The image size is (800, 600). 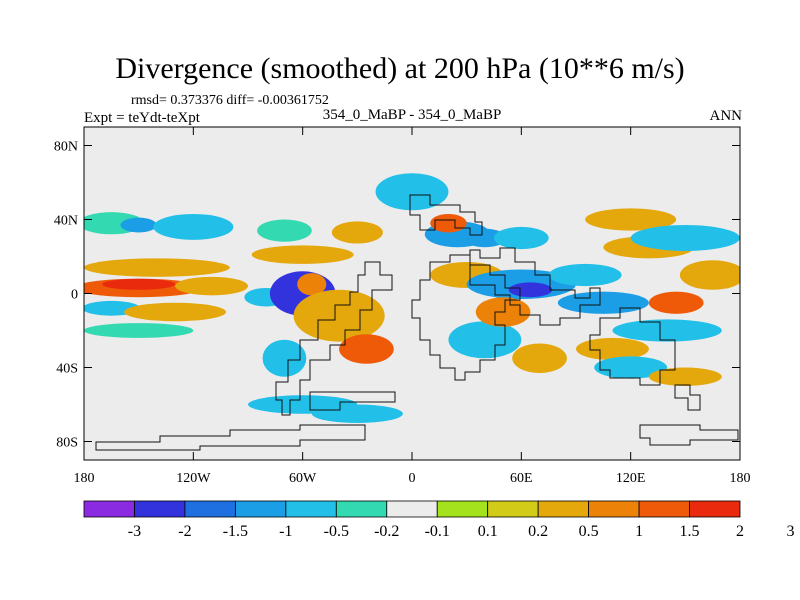 What do you see at coordinates (639, 531) in the screenshot?
I see `colorbar-label-10: 1` at bounding box center [639, 531].